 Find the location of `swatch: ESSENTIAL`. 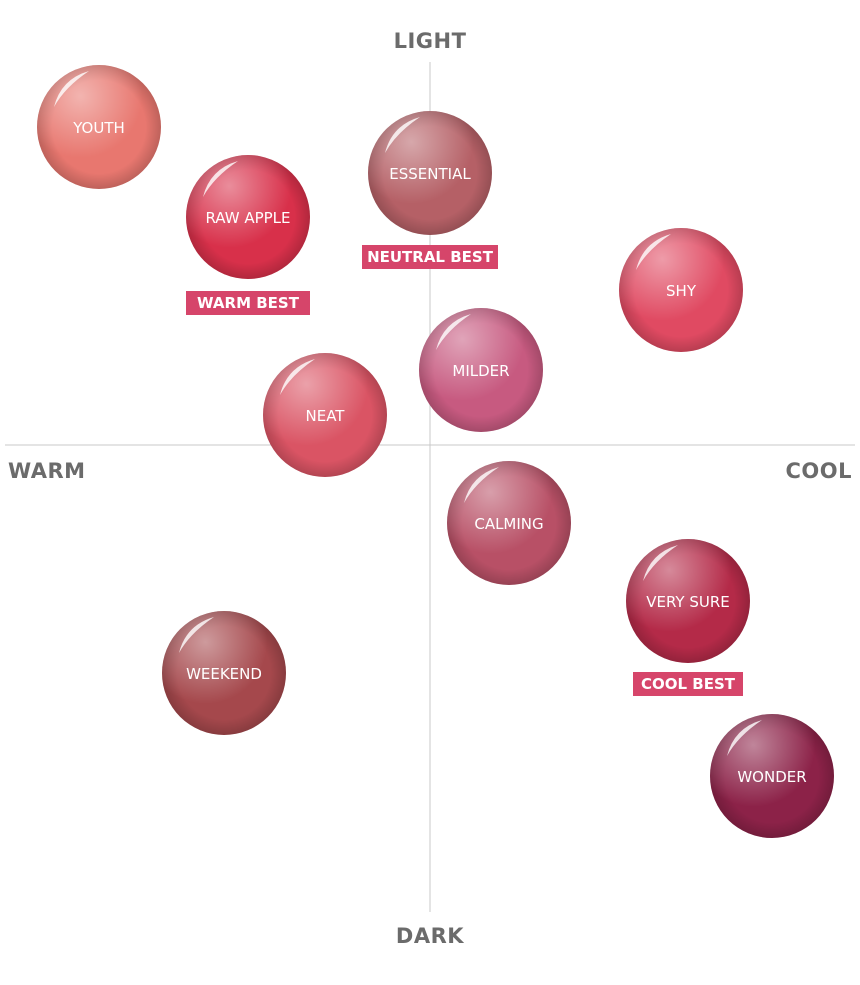

swatch: ESSENTIAL is located at coordinates (430, 173).